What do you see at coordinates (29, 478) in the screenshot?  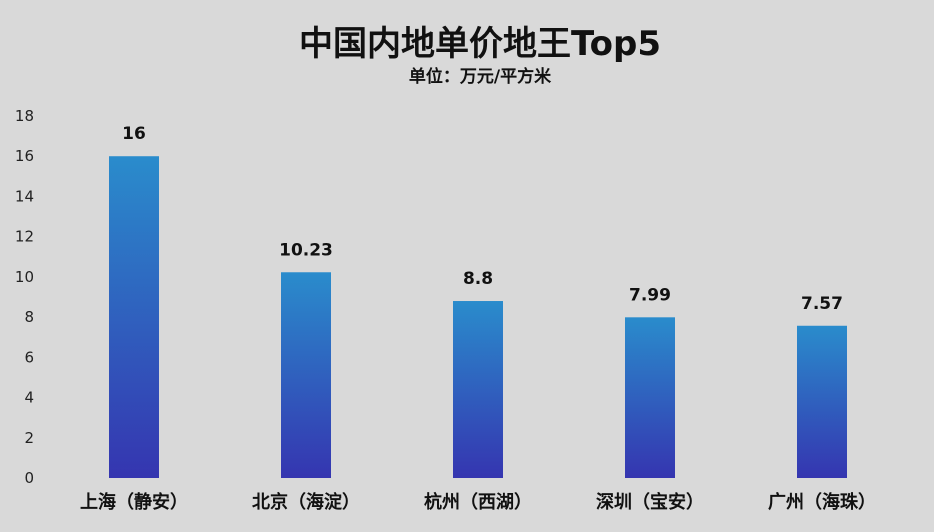 I see `y-tick-label: 0` at bounding box center [29, 478].